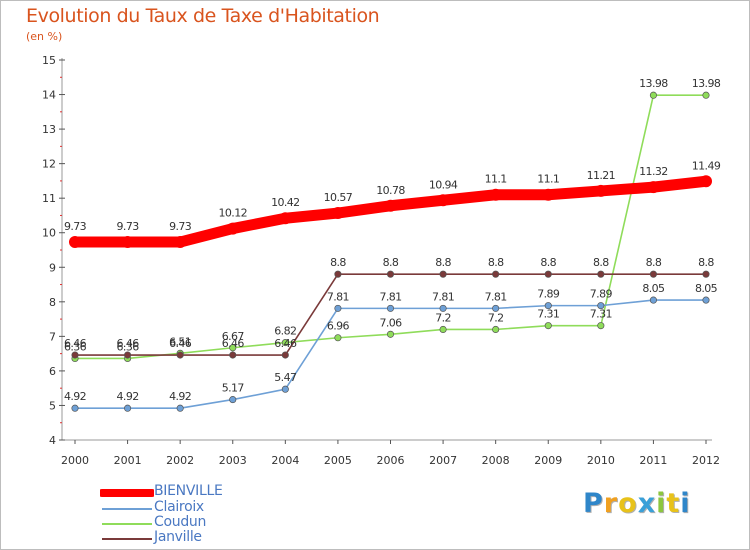 Image resolution: width=750 pixels, height=550 pixels. What do you see at coordinates (52, 440) in the screenshot?
I see `y-tick-label: 4` at bounding box center [52, 440].